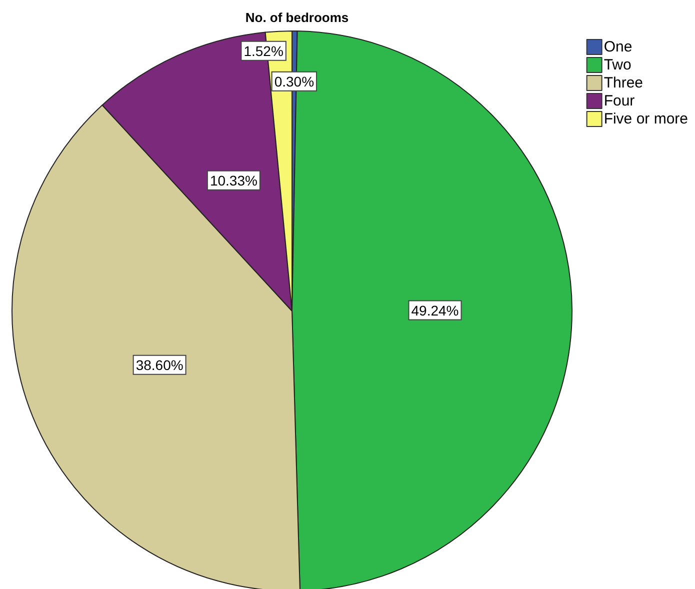 The width and height of the screenshot is (695, 589). I want to click on legend-label: Three, so click(624, 83).